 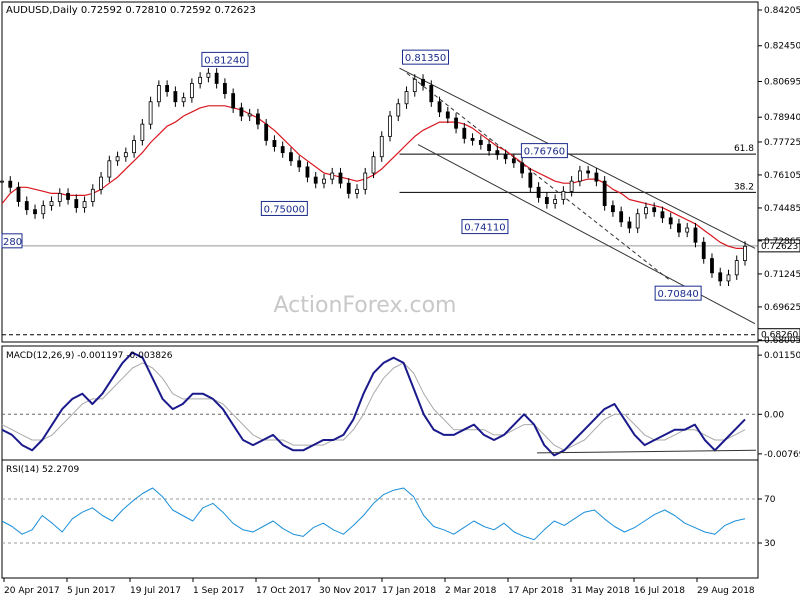 I want to click on support-label: 0.68260, so click(x=779, y=336).